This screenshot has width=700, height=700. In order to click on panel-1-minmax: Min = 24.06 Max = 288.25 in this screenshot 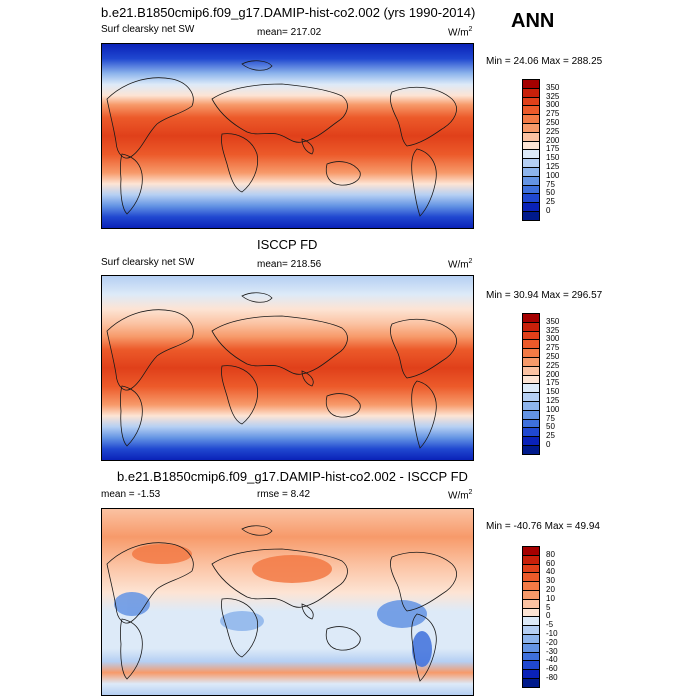, I will do `click(544, 61)`.